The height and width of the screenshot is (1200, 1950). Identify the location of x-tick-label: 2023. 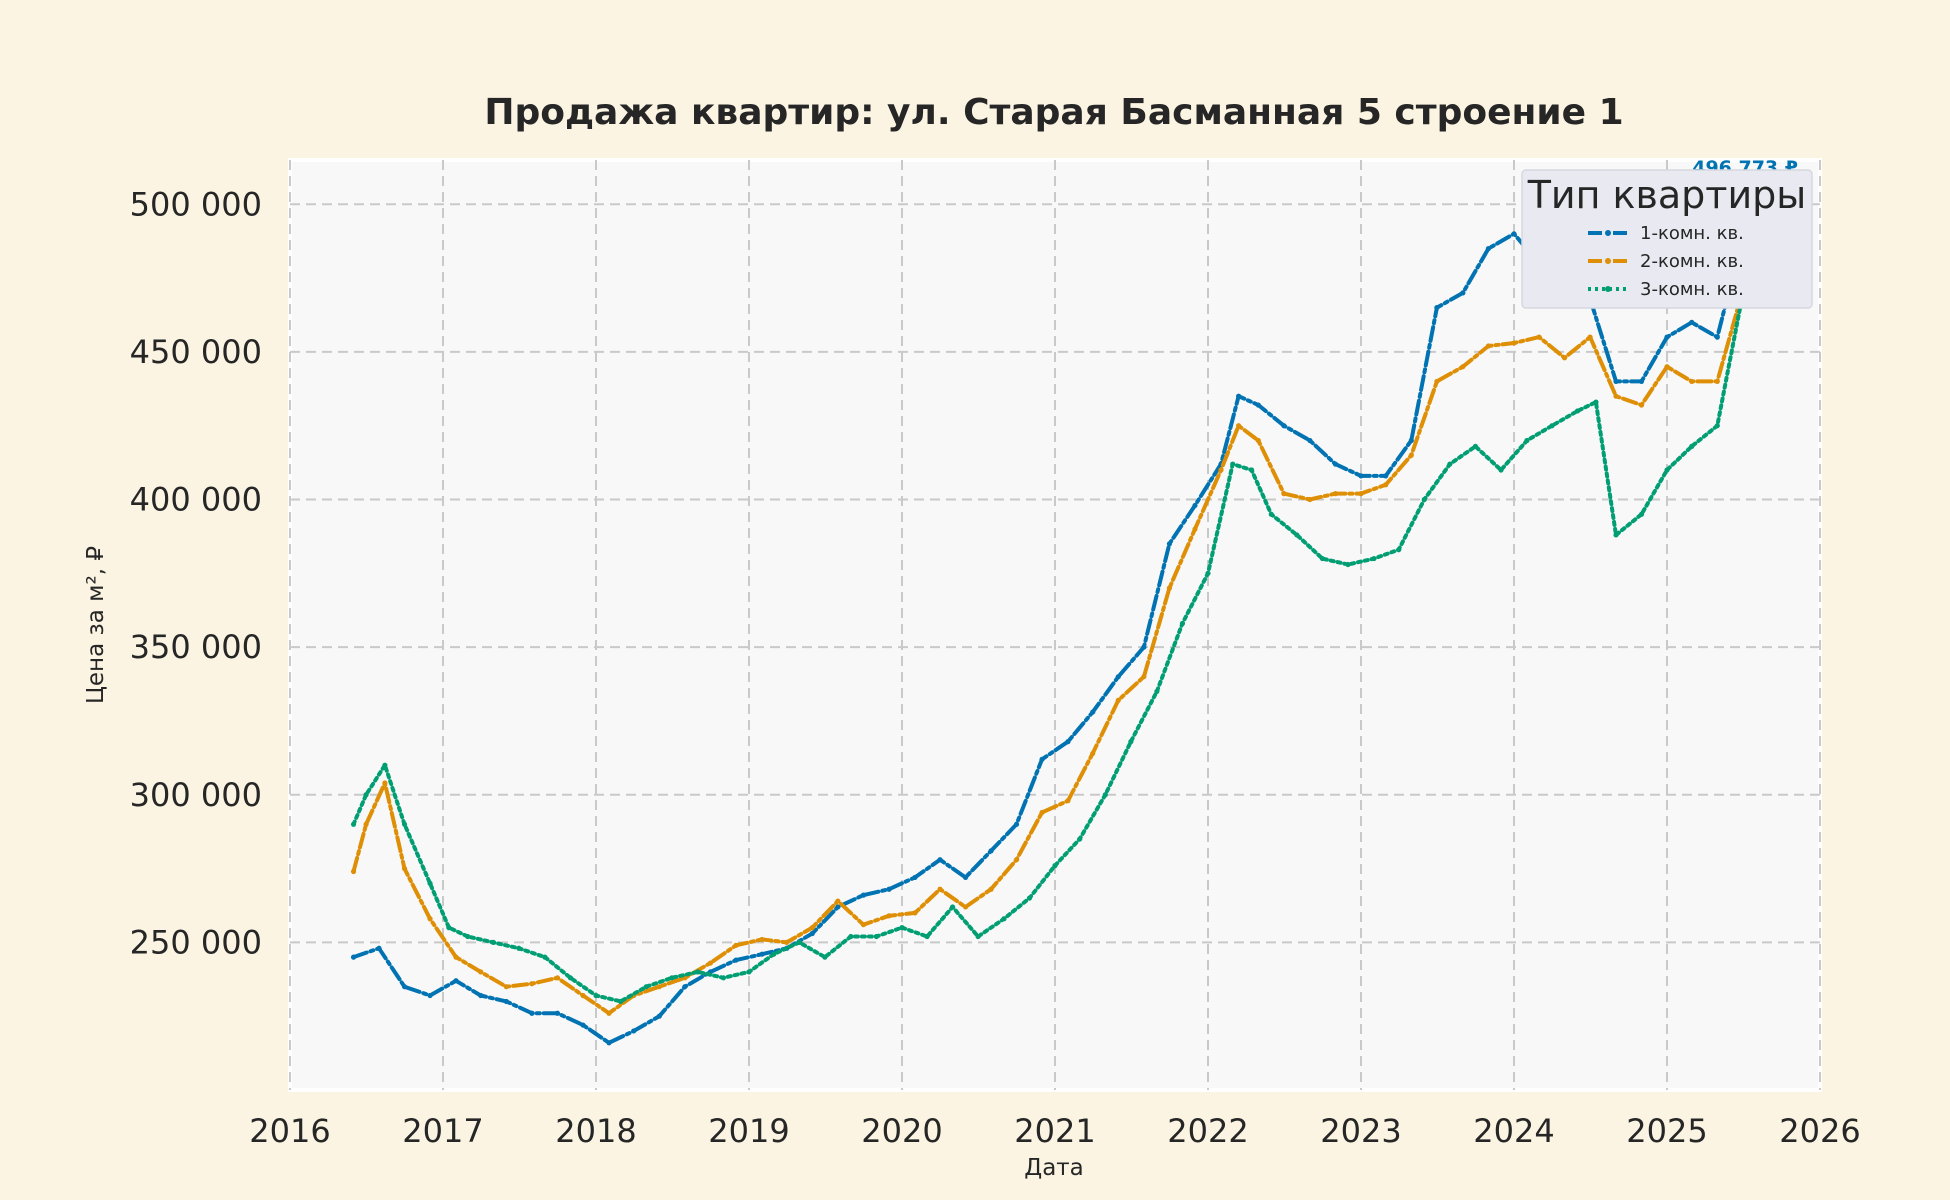
(1360, 1131).